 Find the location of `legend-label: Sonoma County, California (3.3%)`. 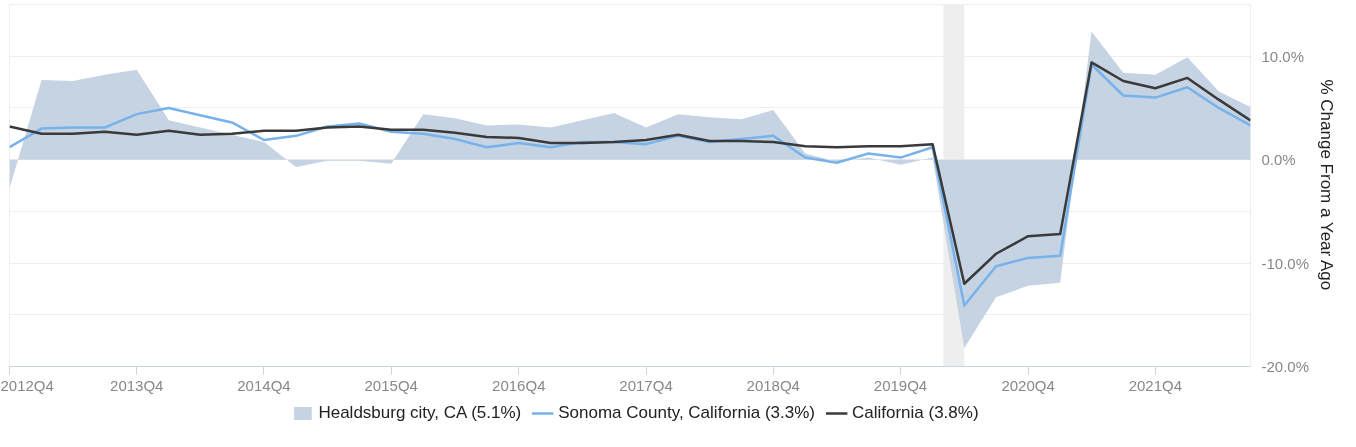

legend-label: Sonoma County, California (3.3%) is located at coordinates (686, 413).